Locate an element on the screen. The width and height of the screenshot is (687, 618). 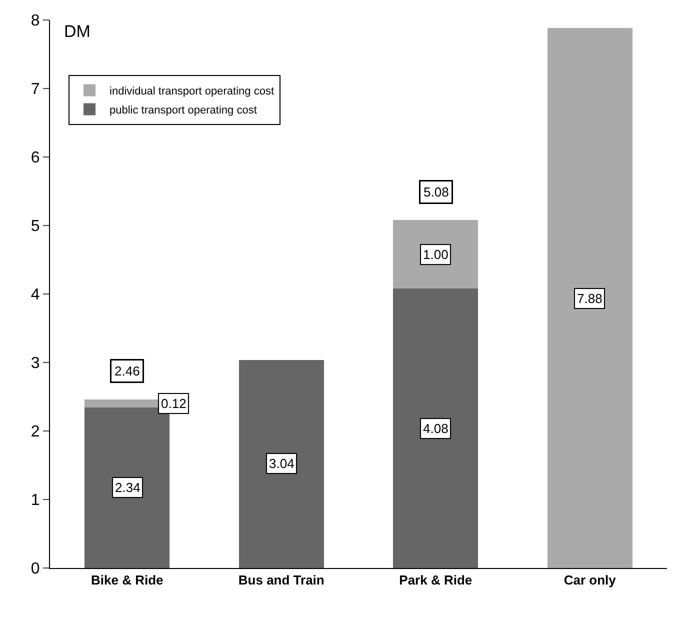
y-tick-label: 1 is located at coordinates (35, 501).